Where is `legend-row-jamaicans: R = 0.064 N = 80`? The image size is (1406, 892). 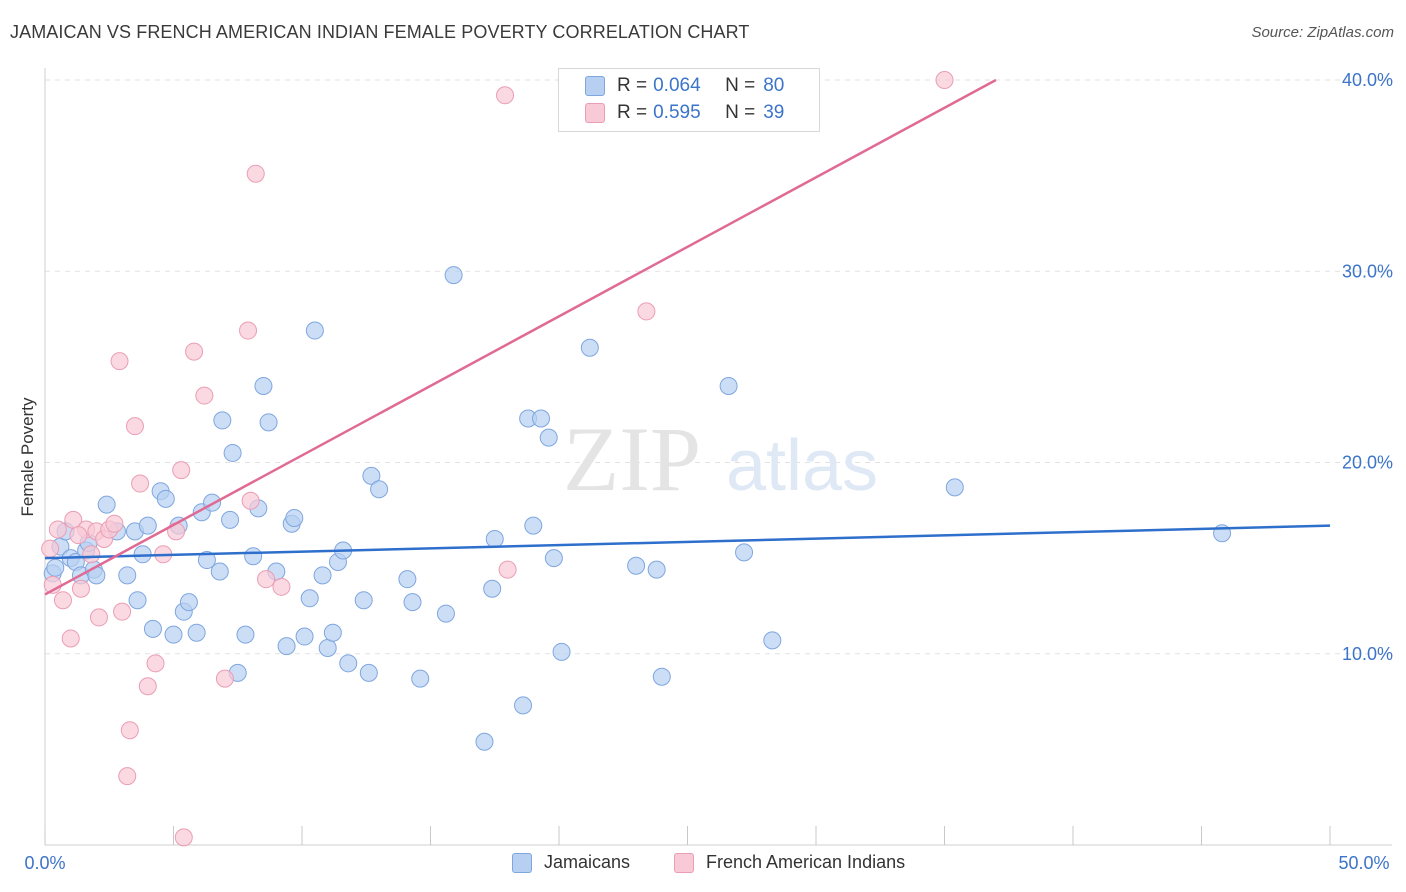 legend-row-jamaicans: R = 0.064 N = 80 is located at coordinates (684, 86).